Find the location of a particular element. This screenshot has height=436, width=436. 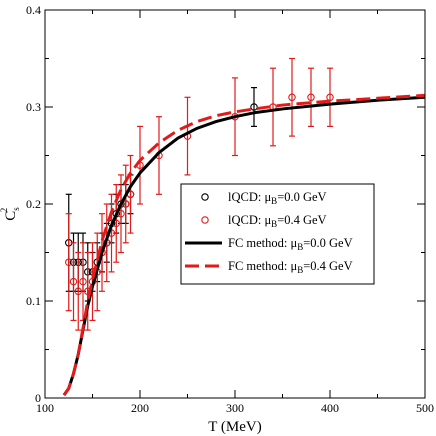

legend-label: lQCD: μB=0.4 GeV is located at coordinates (277, 221).